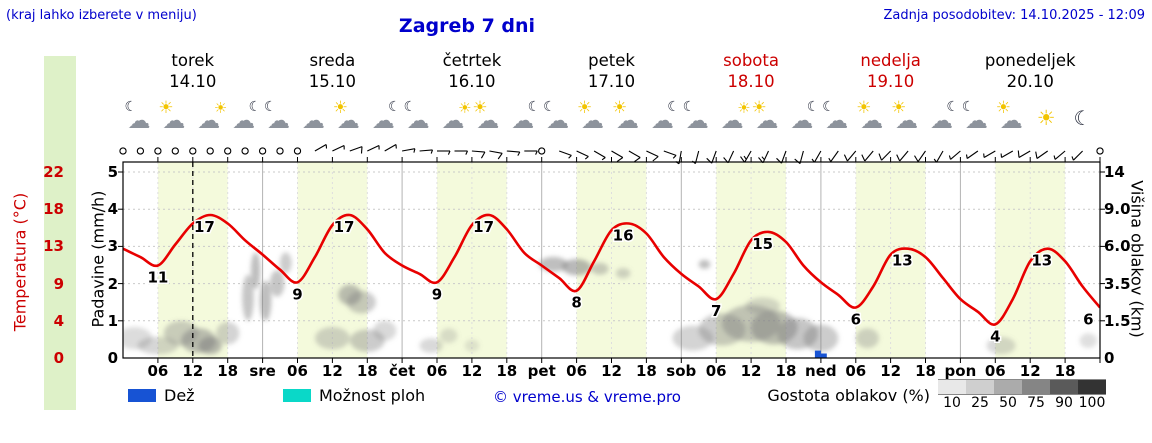 This screenshot has width=1152, height=443. What do you see at coordinates (960, 371) in the screenshot?
I see `day-abbr-pon: pon` at bounding box center [960, 371].